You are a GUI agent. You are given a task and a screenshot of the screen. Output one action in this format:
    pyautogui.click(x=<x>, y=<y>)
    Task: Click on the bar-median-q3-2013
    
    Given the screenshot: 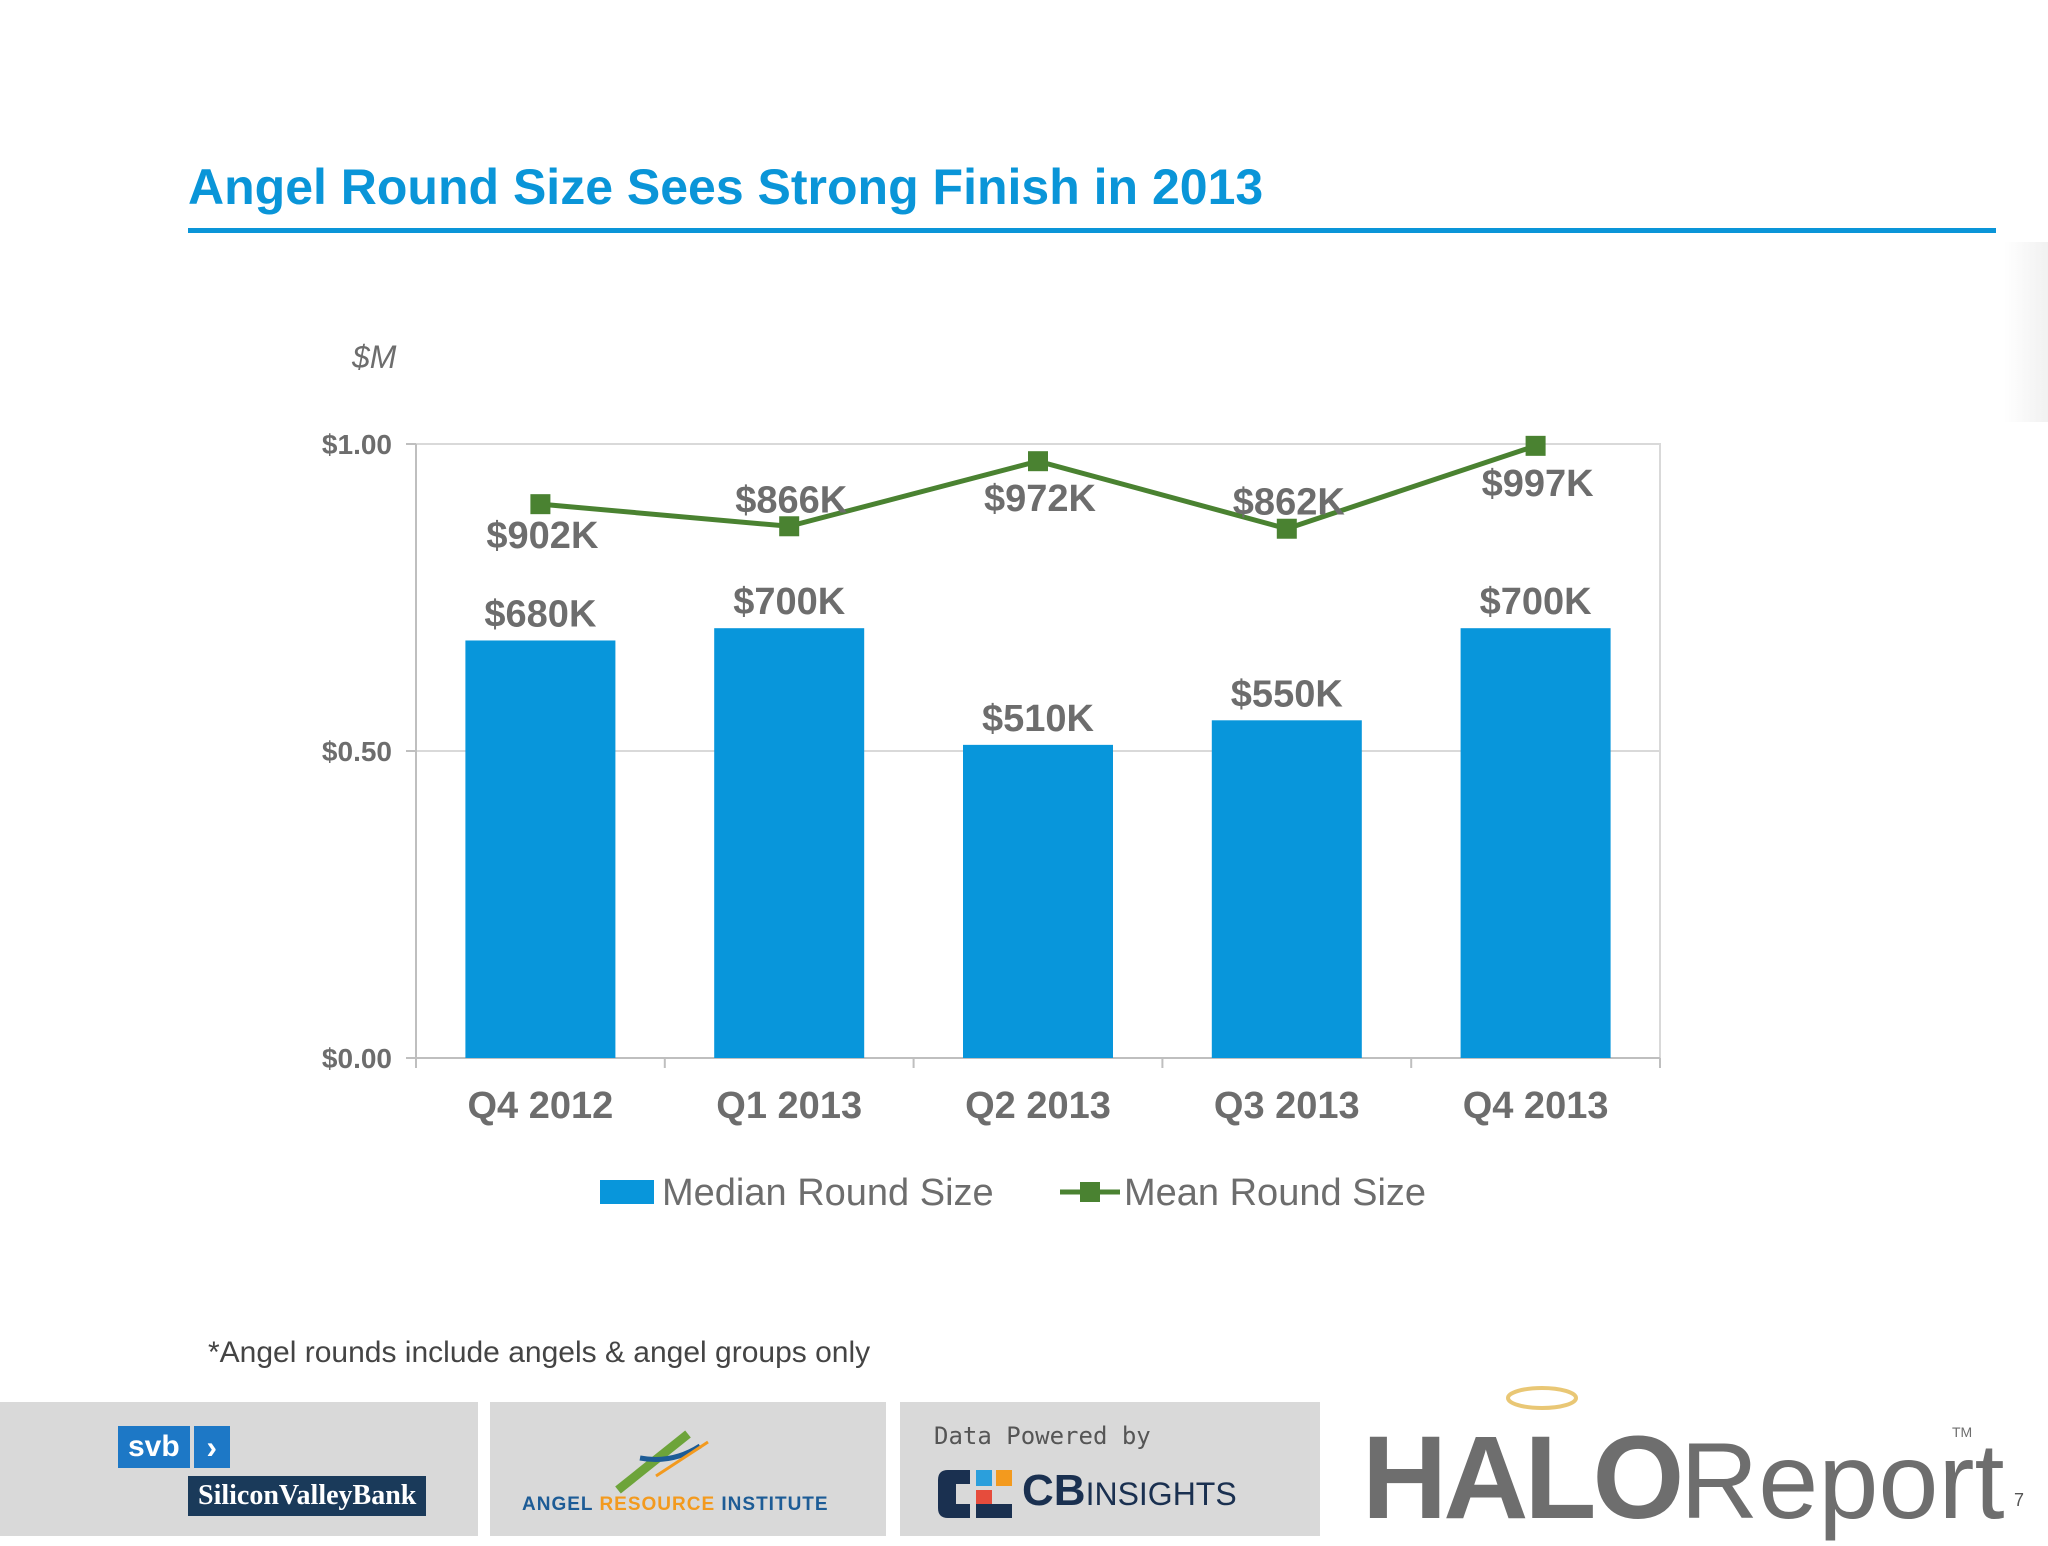 What is the action you would take?
    pyautogui.click(x=1286, y=889)
    